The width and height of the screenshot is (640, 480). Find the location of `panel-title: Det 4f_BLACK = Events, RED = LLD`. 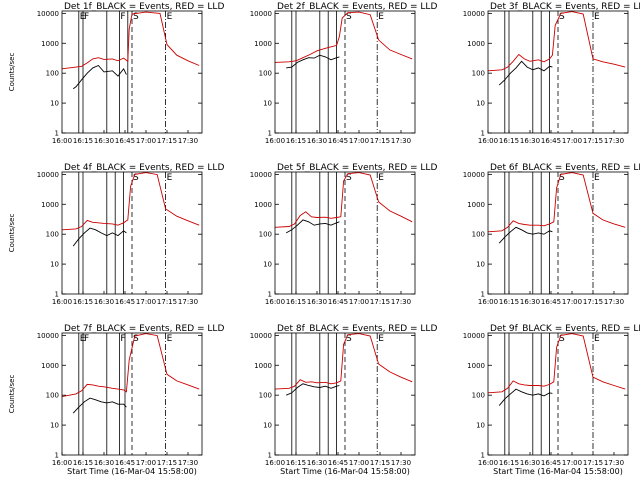

panel-title: Det 4f_BLACK = Events, RED = LLD is located at coordinates (144, 168).